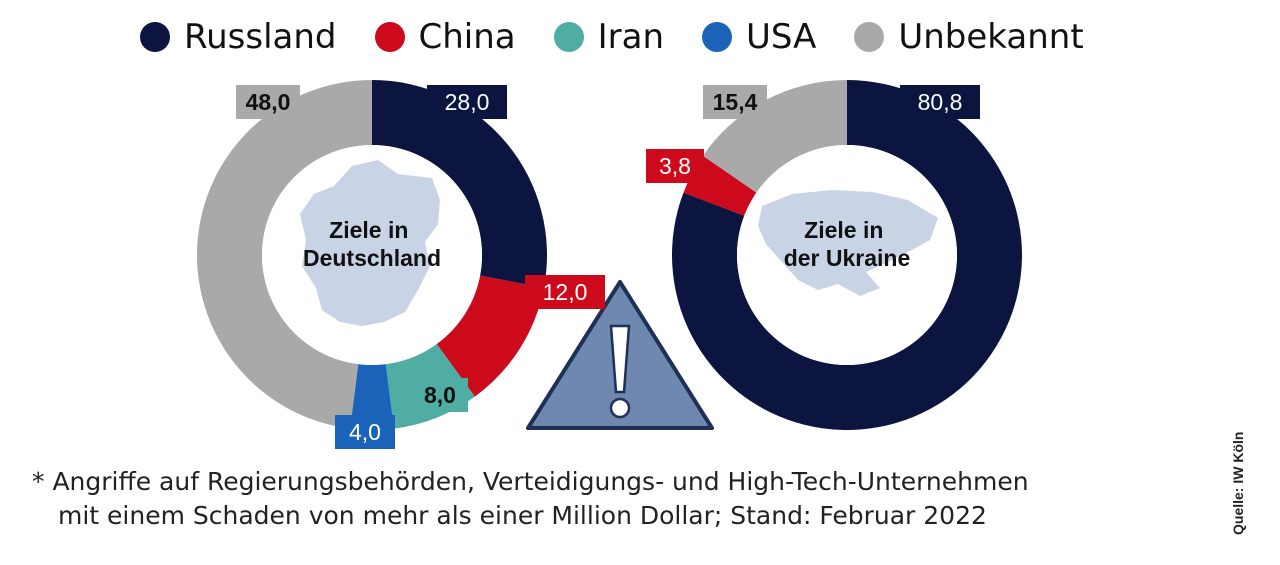  I want to click on legend-label: China, so click(467, 37).